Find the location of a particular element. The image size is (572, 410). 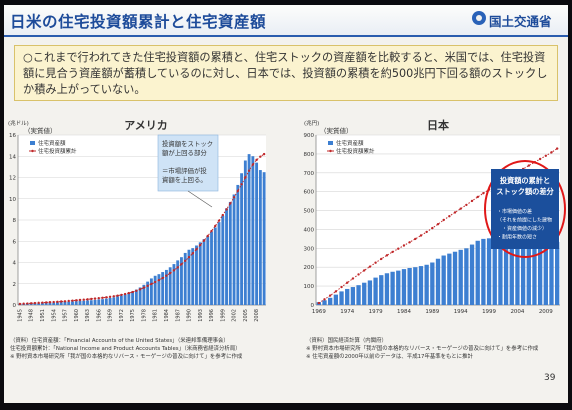

page-number: 39 is located at coordinates (550, 378).